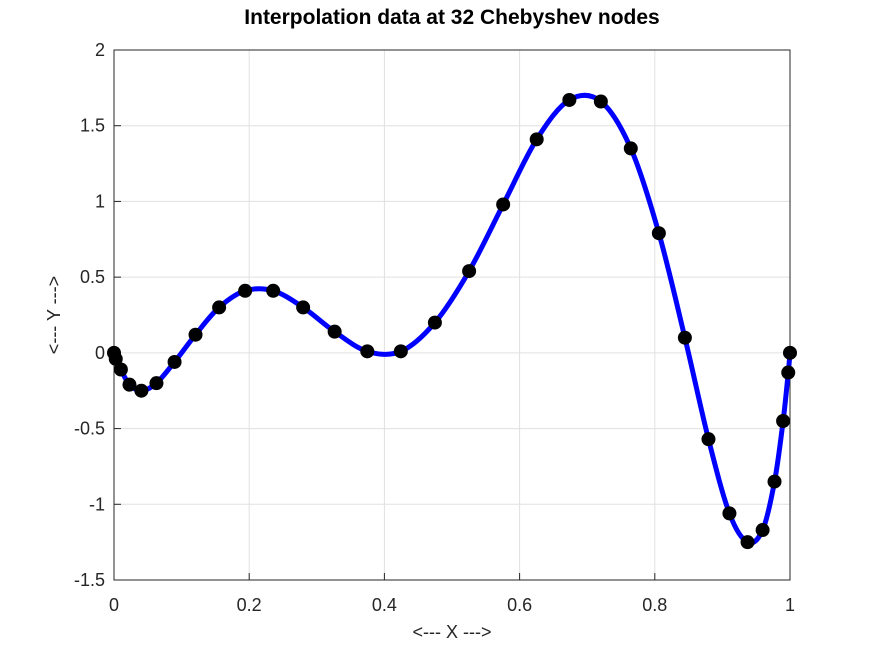  Describe the element at coordinates (100, 50) in the screenshot. I see `y-tick-label: 2` at that location.